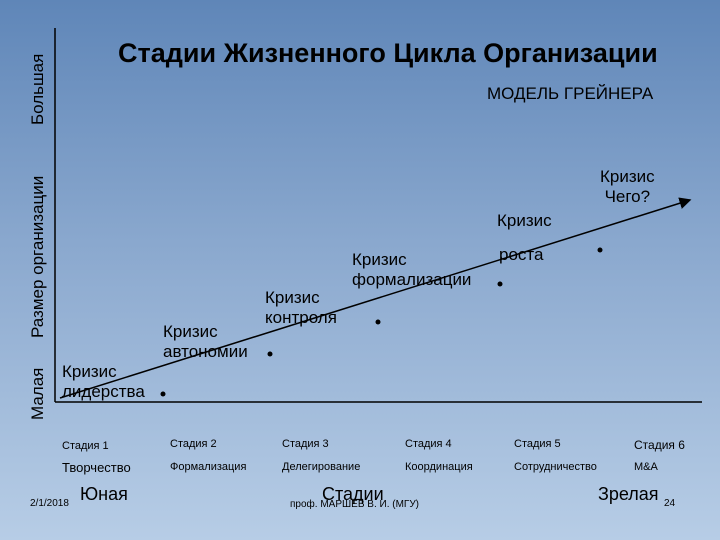  I want to click on crisis-label-5: Кризис роста, so click(524, 237).